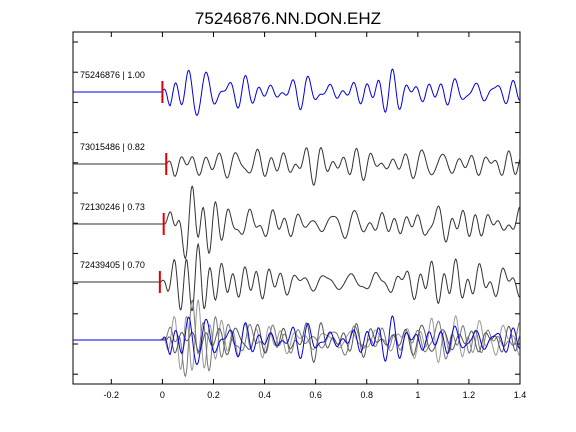  Describe the element at coordinates (315, 395) in the screenshot. I see `x-tick-label: 0.6` at that location.